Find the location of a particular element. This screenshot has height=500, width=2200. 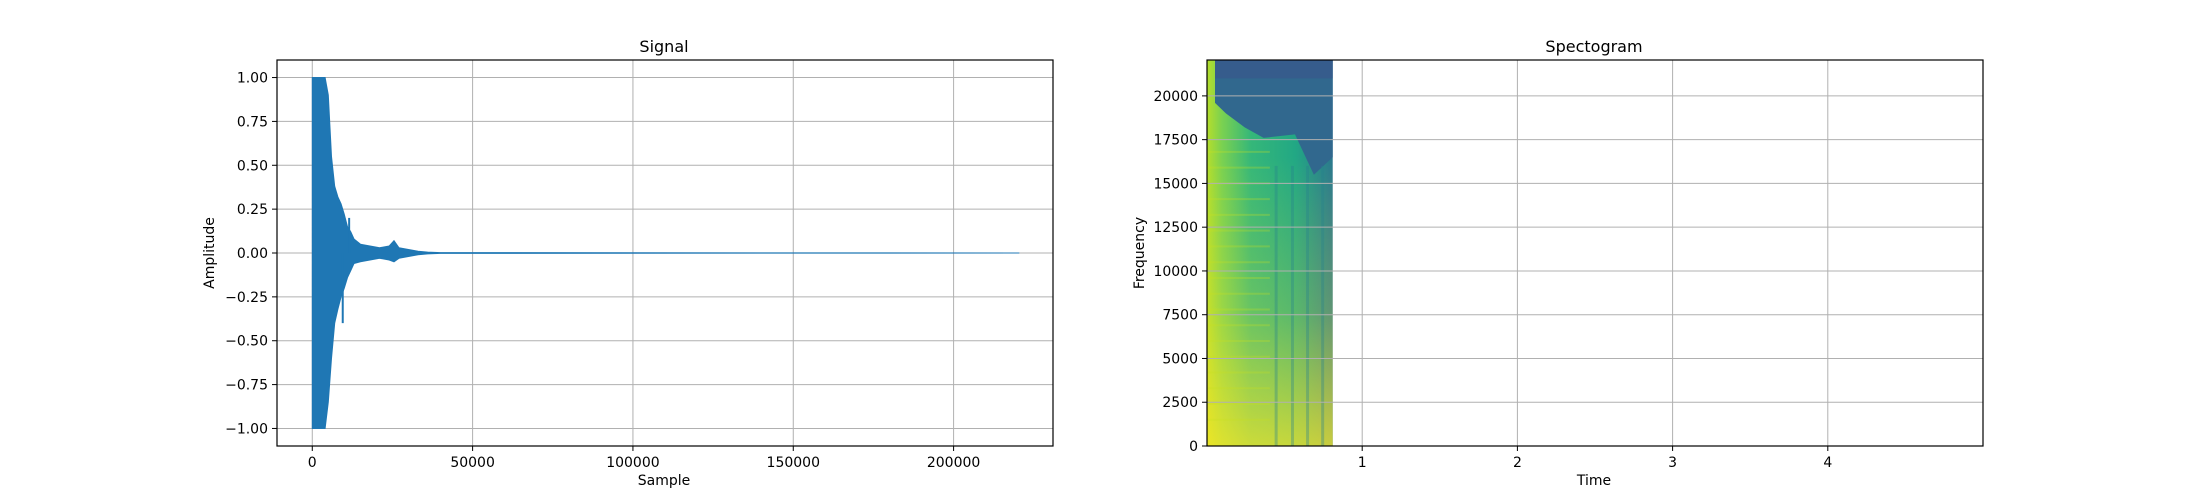

signal-y-tick-label: 1.00 is located at coordinates (252, 79).